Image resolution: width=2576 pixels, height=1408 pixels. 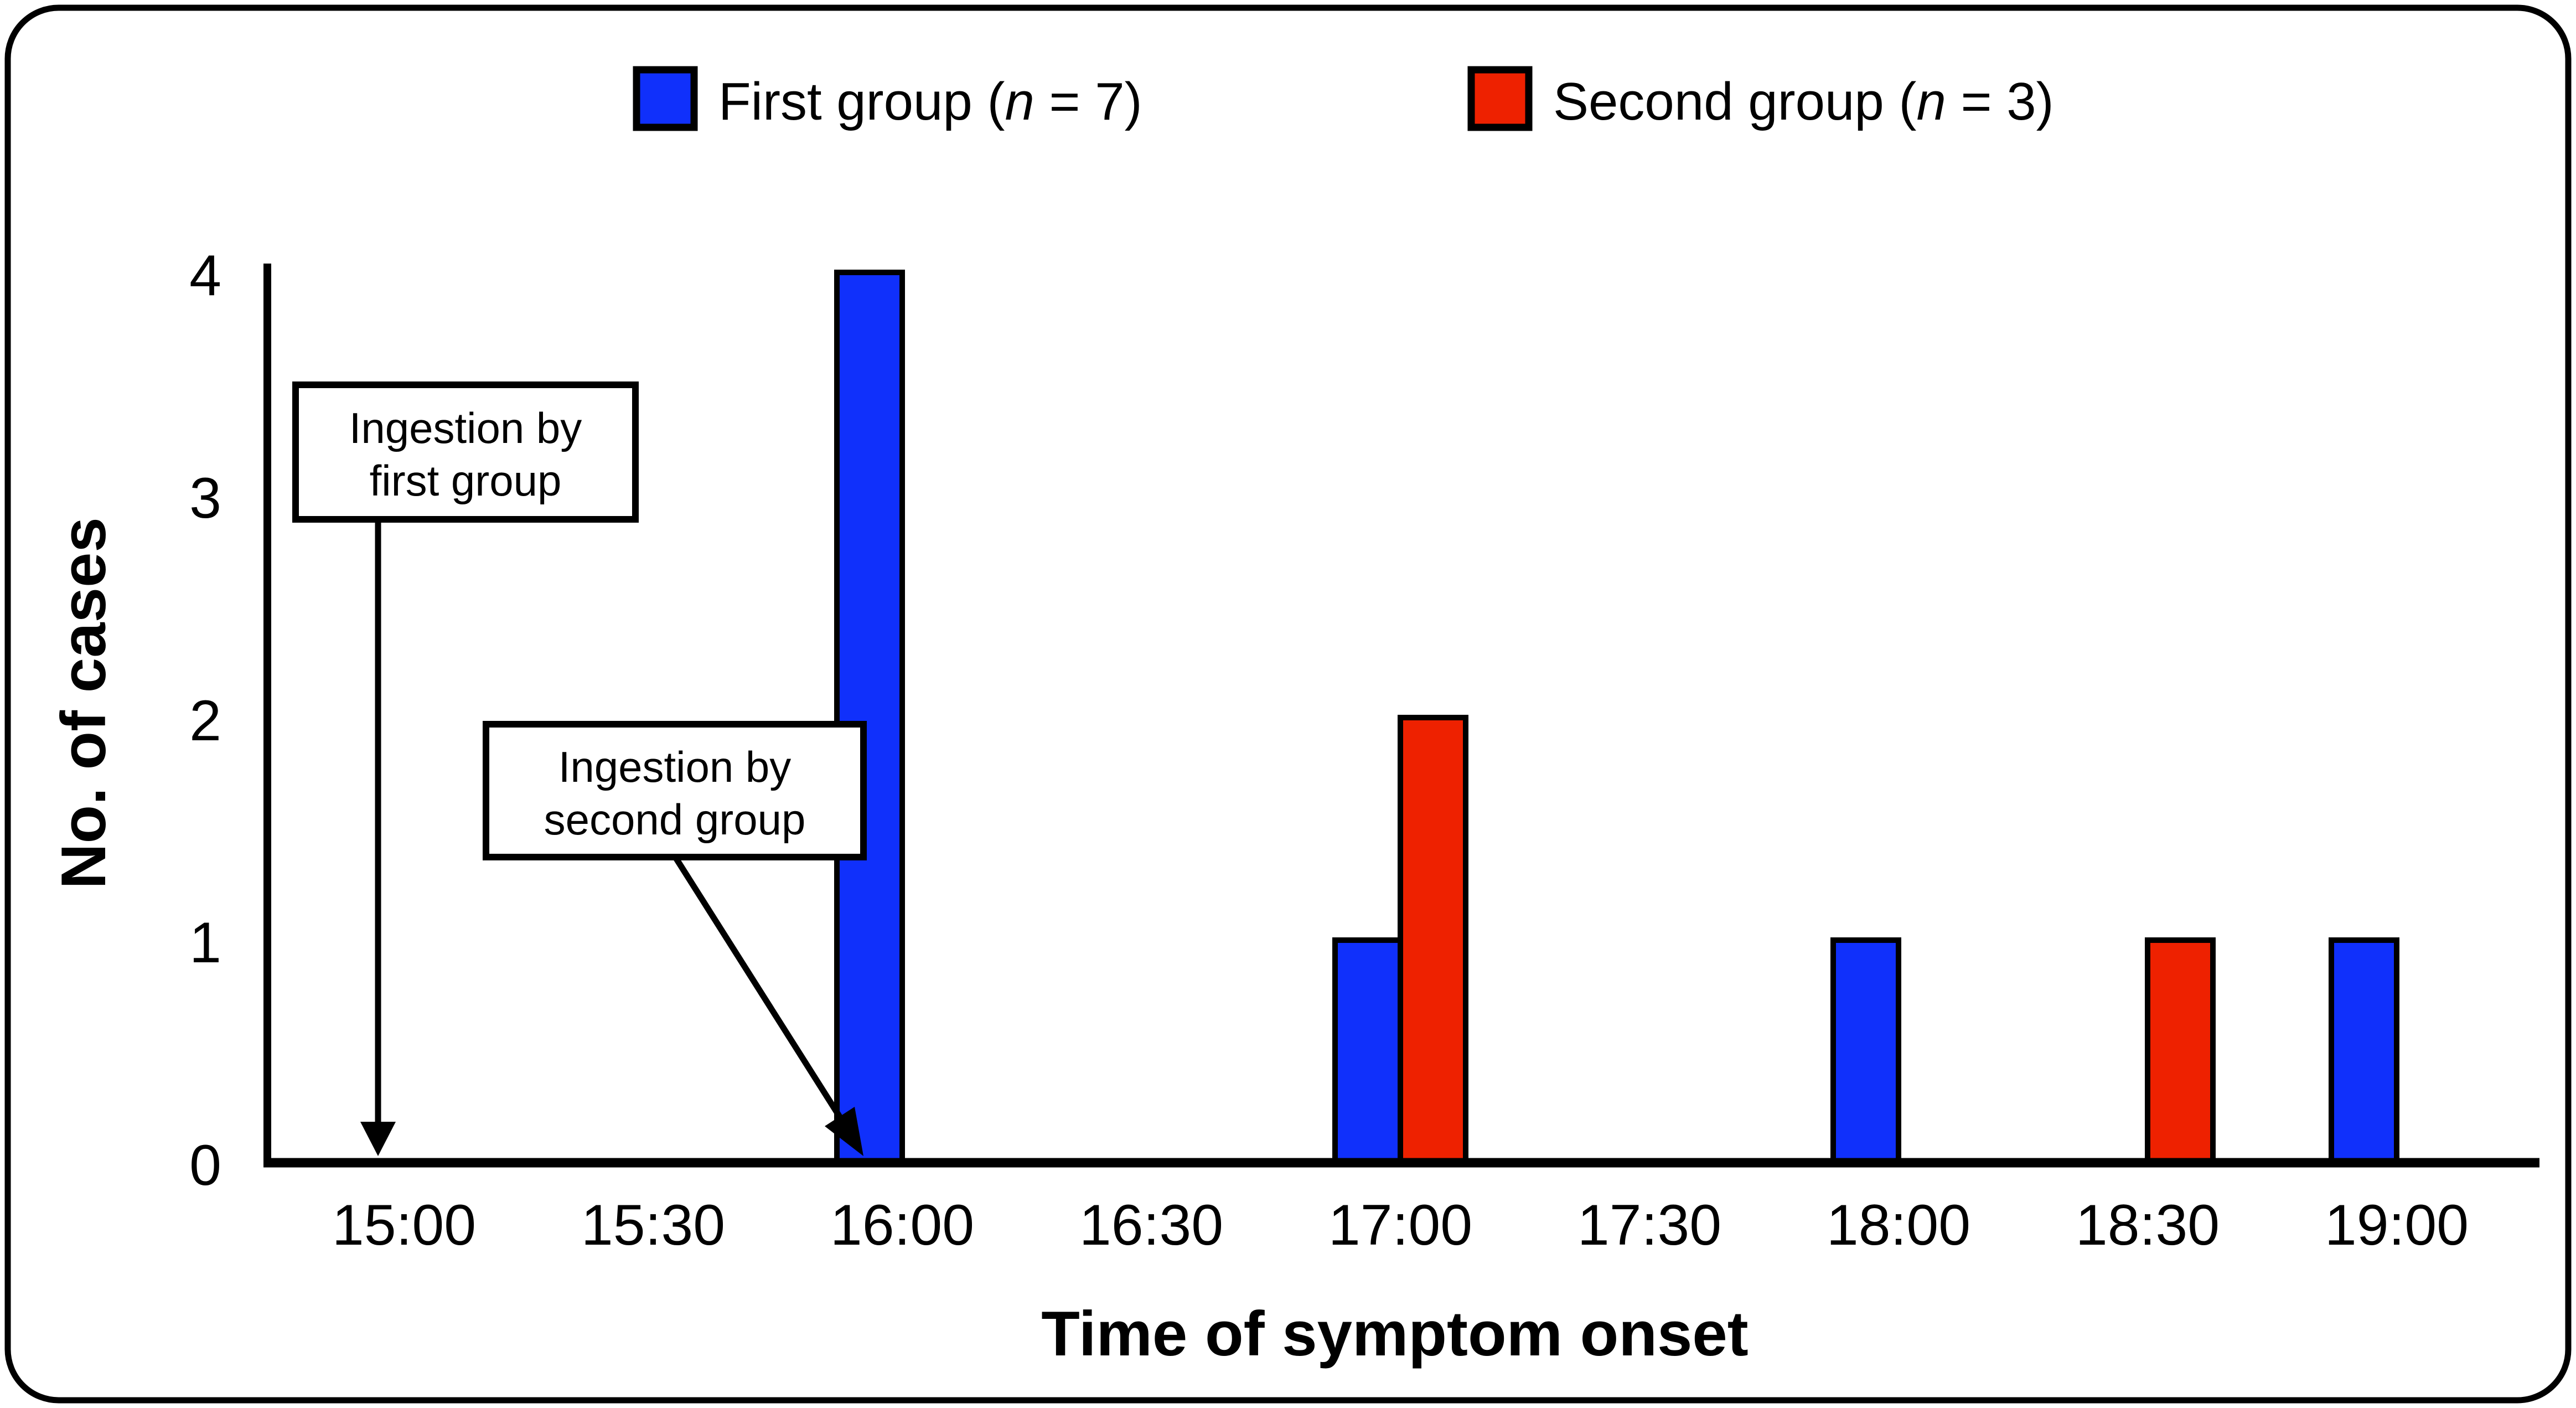 What do you see at coordinates (465, 428) in the screenshot?
I see `annotation-first-line1: Ingestion by` at bounding box center [465, 428].